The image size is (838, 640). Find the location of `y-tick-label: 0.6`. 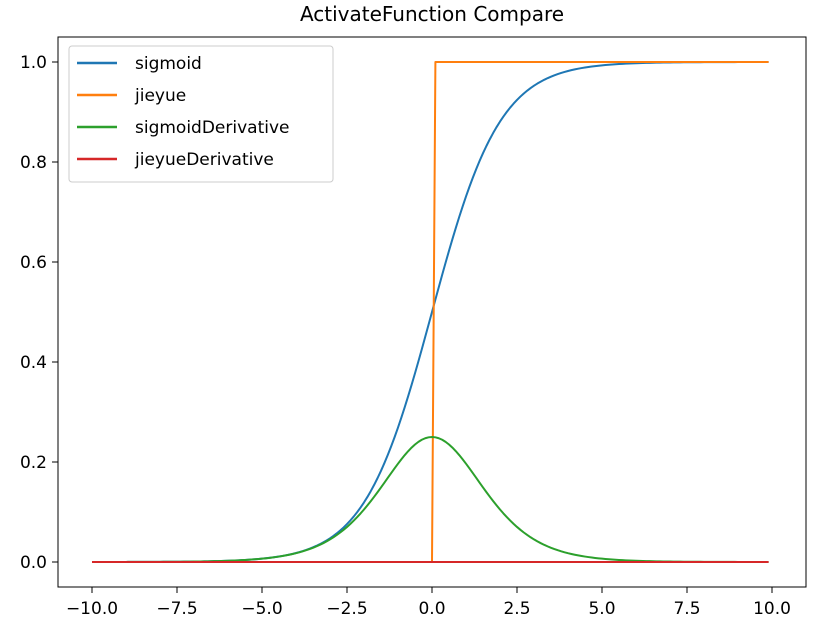

y-tick-label: 0.6 is located at coordinates (33, 263).